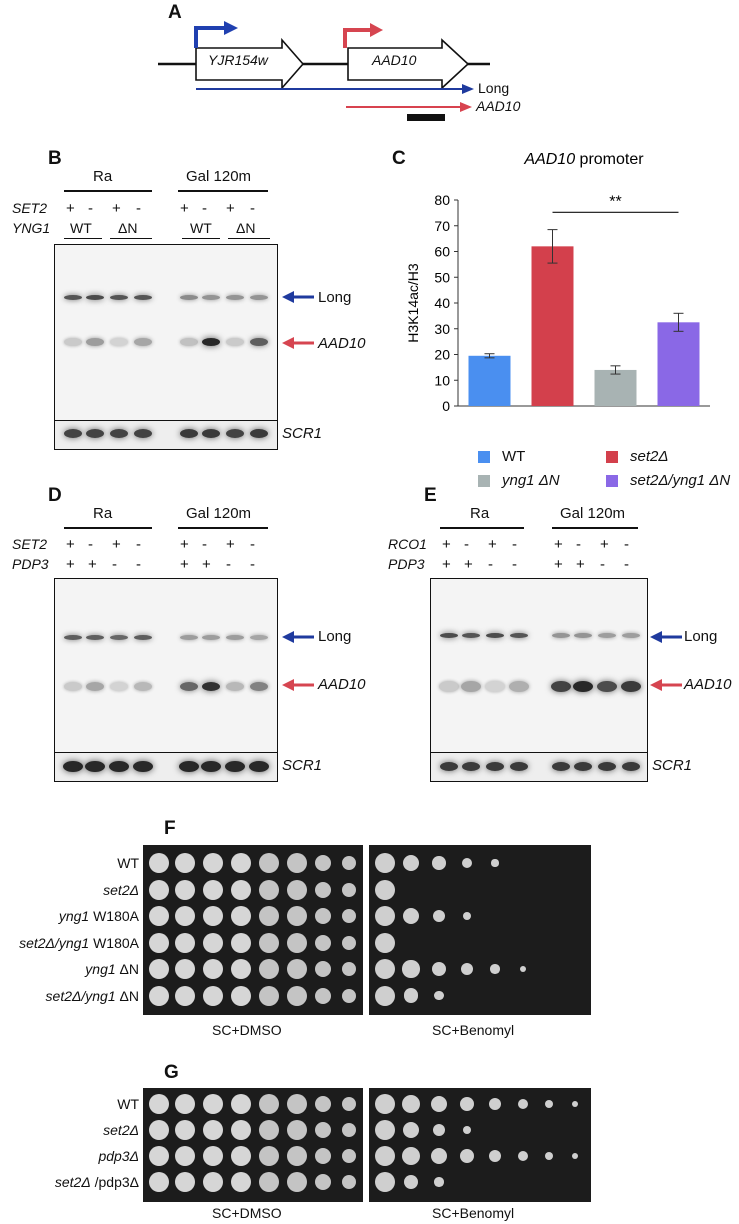 This screenshot has height=1224, width=739. Describe the element at coordinates (539, 767) in the screenshot. I see `scr1-blot-e` at that location.